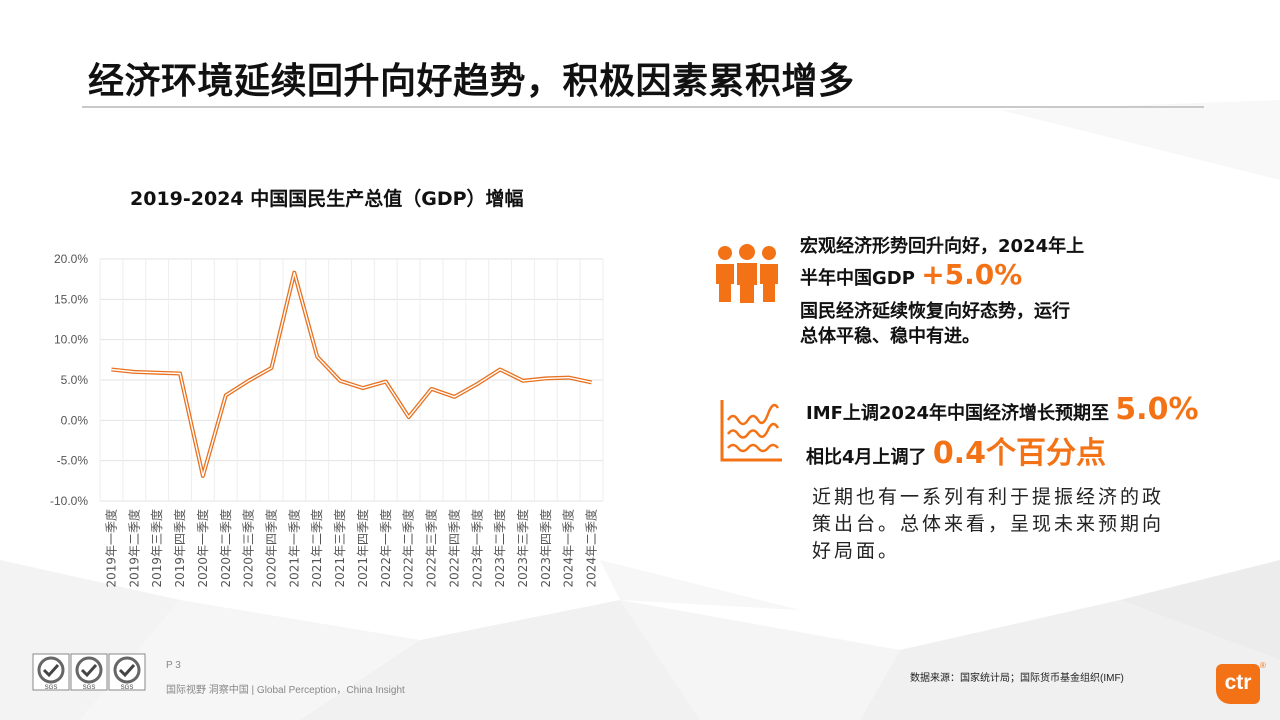  What do you see at coordinates (857, 278) in the screenshot?
I see `panel1-gdp-label: 半年中国GDP` at bounding box center [857, 278].